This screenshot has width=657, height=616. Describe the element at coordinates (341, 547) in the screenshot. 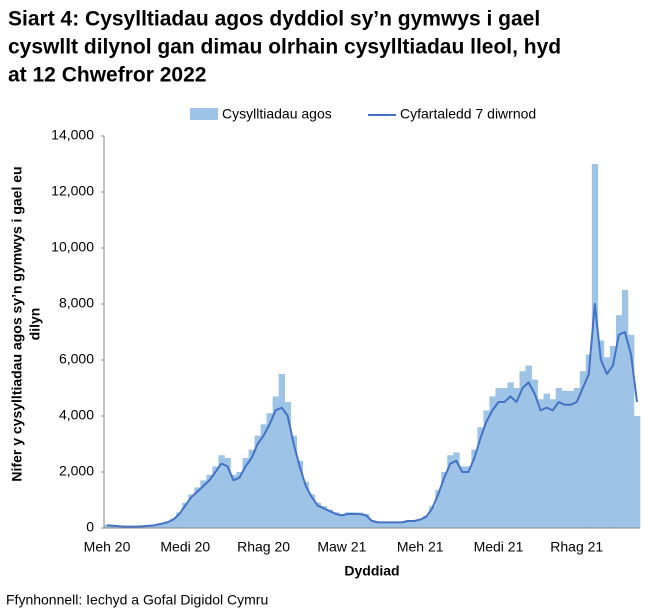

I see `x-tick-label: Maw 21` at that location.